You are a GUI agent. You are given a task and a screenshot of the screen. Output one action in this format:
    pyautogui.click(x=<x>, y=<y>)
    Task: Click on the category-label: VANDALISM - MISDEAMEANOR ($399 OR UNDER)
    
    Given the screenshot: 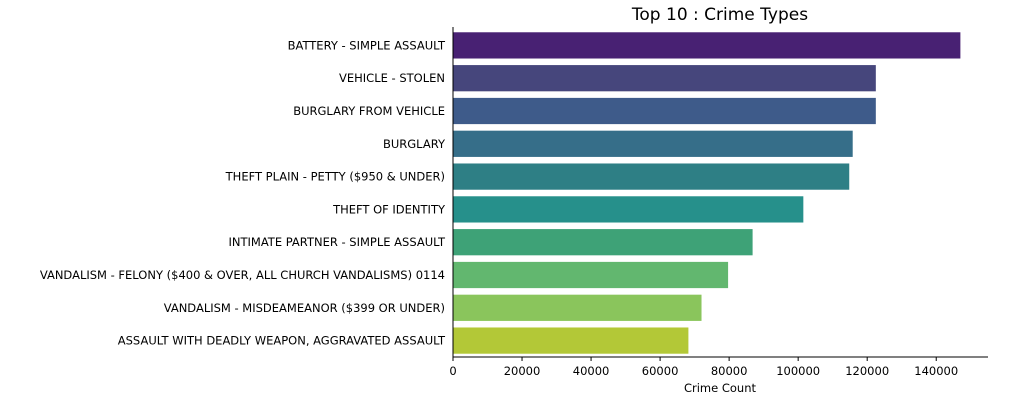 What is the action you would take?
    pyautogui.click(x=304, y=308)
    